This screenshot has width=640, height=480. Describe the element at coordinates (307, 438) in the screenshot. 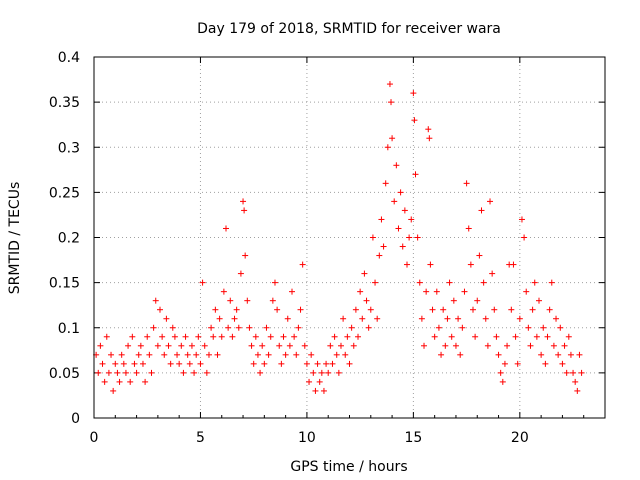

I see `x-tick-label: 10` at that location.